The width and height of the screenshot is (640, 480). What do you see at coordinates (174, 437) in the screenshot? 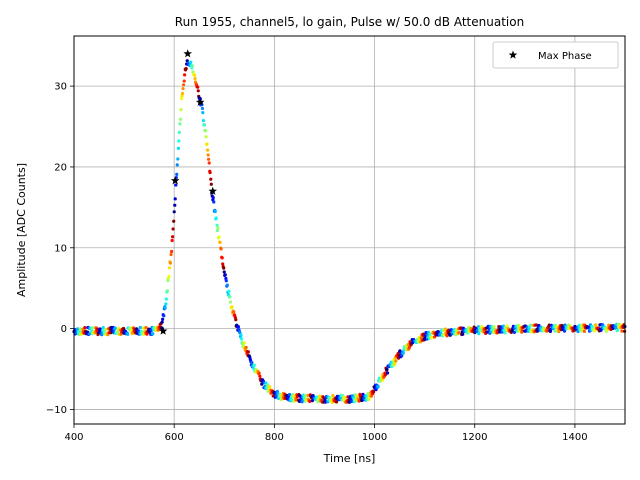
I see `x-tick-label: 600` at bounding box center [174, 437].